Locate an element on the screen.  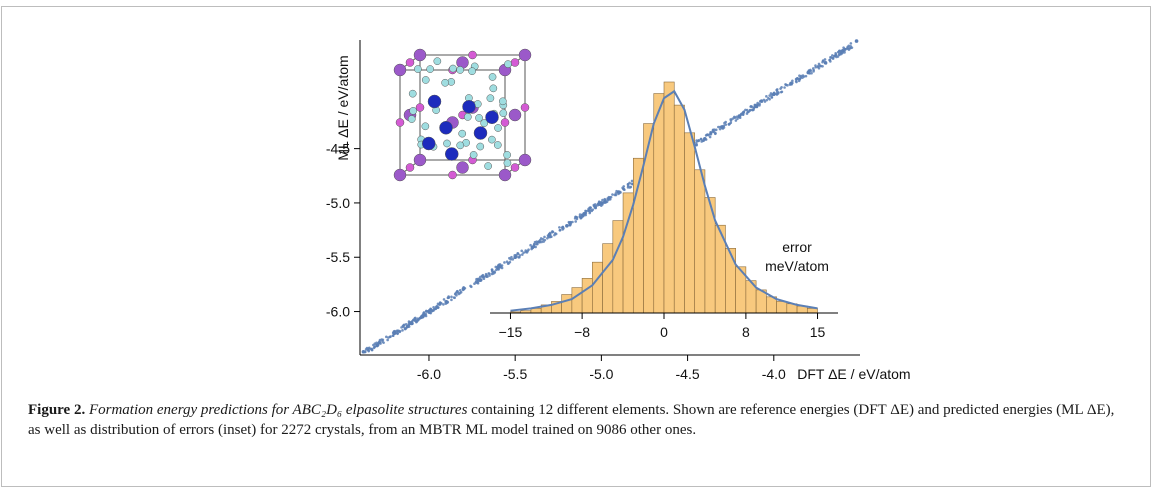
histogram-x-ticks: −15 −8 0 8 15 is located at coordinates (662, 326).